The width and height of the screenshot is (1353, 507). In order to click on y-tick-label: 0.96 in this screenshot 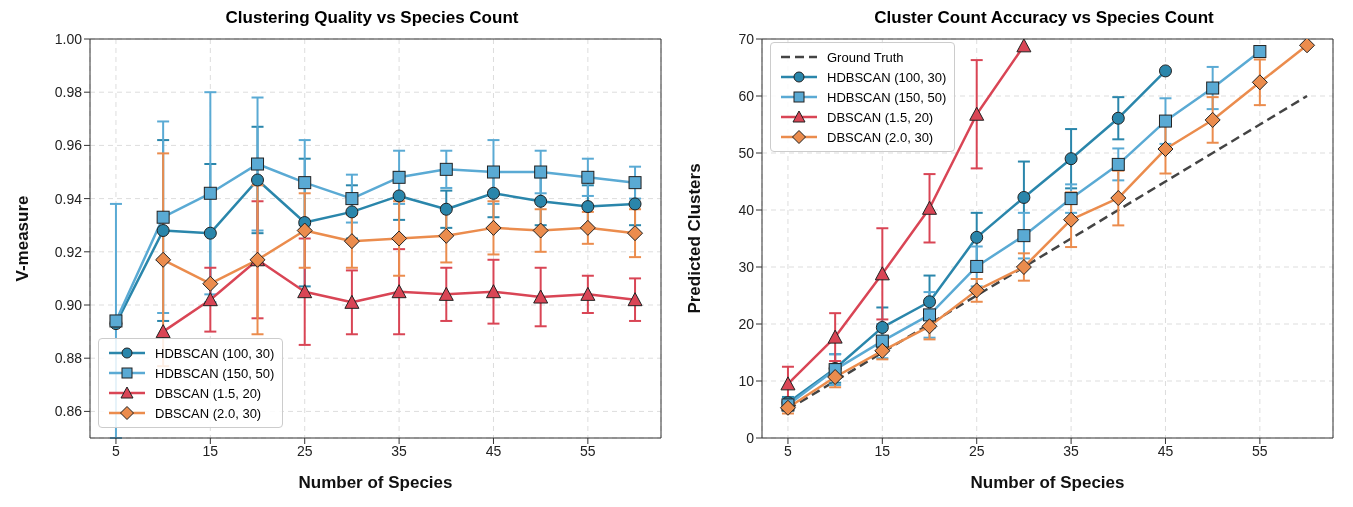, I will do `click(68, 145)`.